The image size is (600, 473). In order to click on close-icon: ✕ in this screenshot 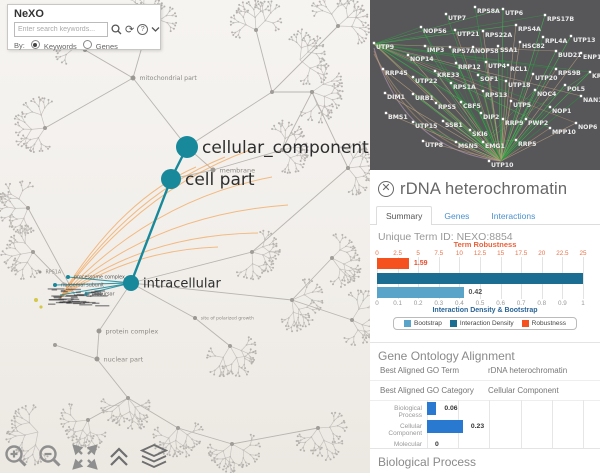, I will do `click(386, 189)`.